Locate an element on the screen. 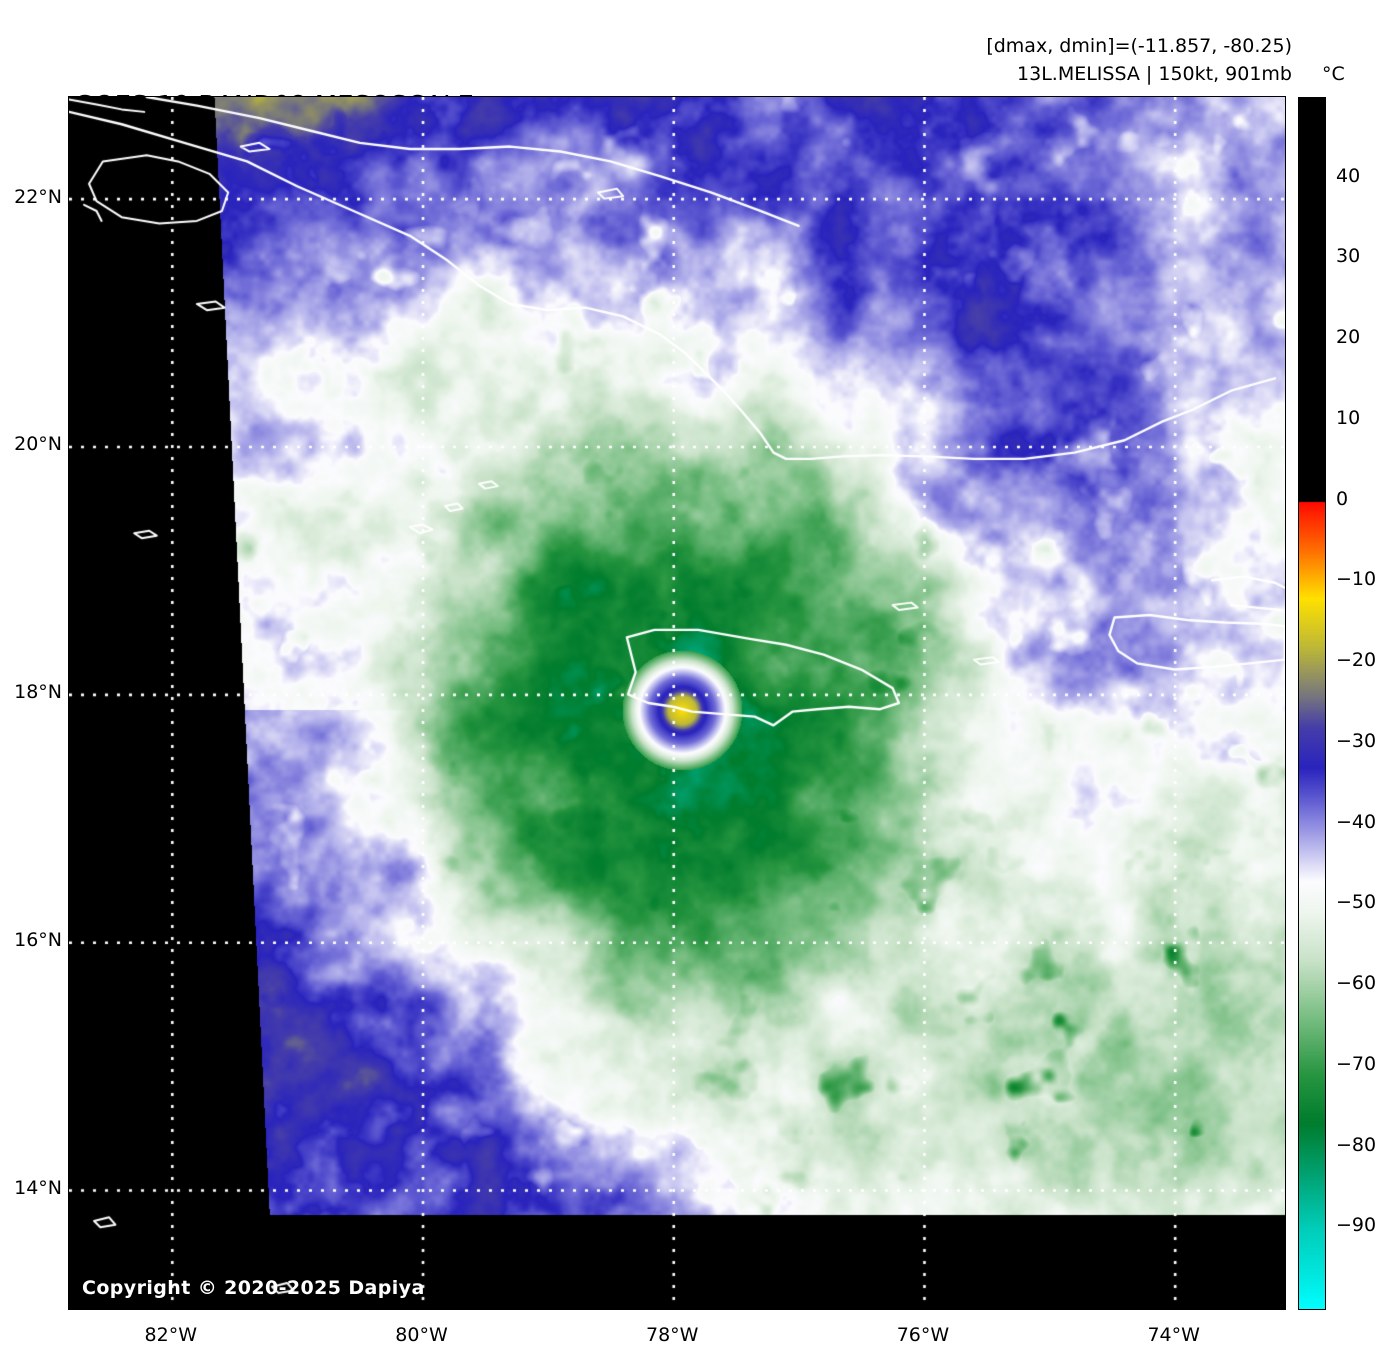  storm-info-label: 13L.MELISSA | 150kt, 901mb is located at coordinates (1154, 73).